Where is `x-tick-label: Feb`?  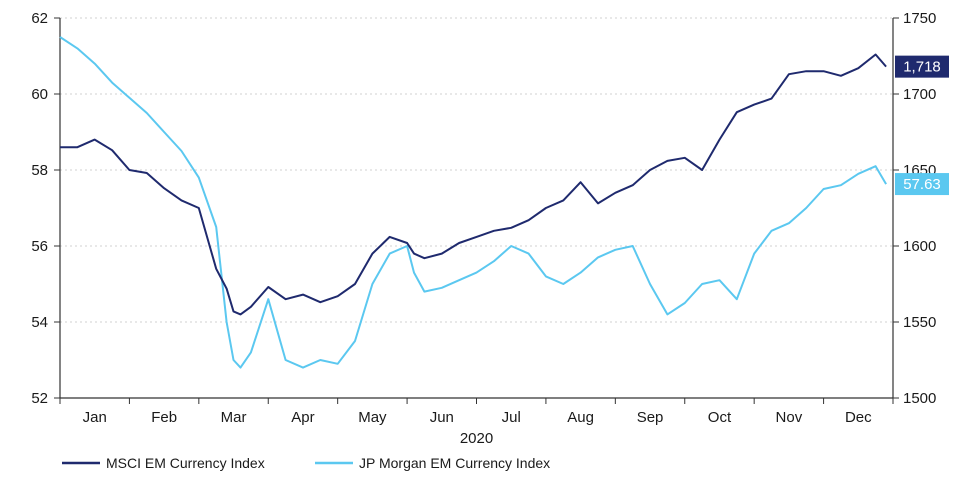 x-tick-label: Feb is located at coordinates (164, 417).